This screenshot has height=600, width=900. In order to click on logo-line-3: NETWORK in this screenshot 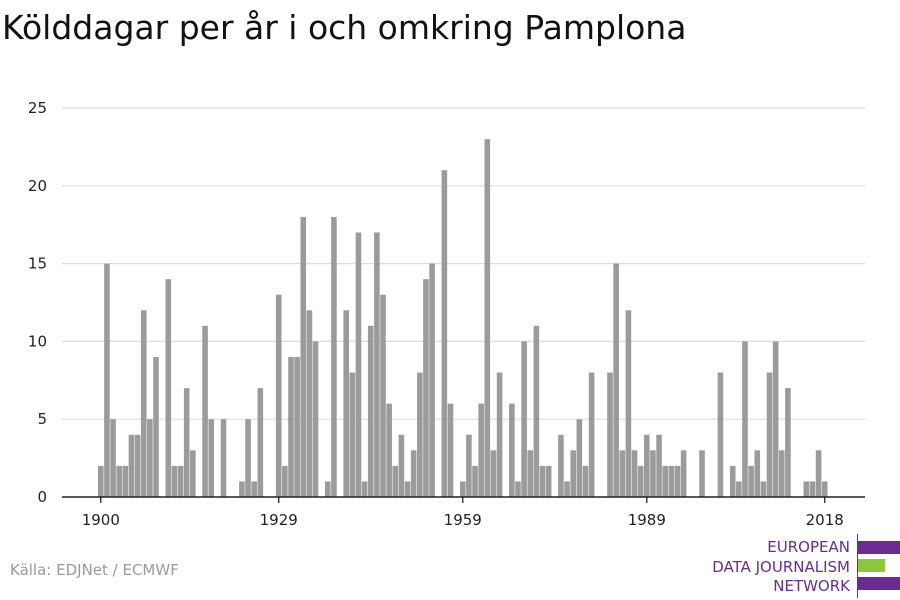, I will do `click(811, 586)`.